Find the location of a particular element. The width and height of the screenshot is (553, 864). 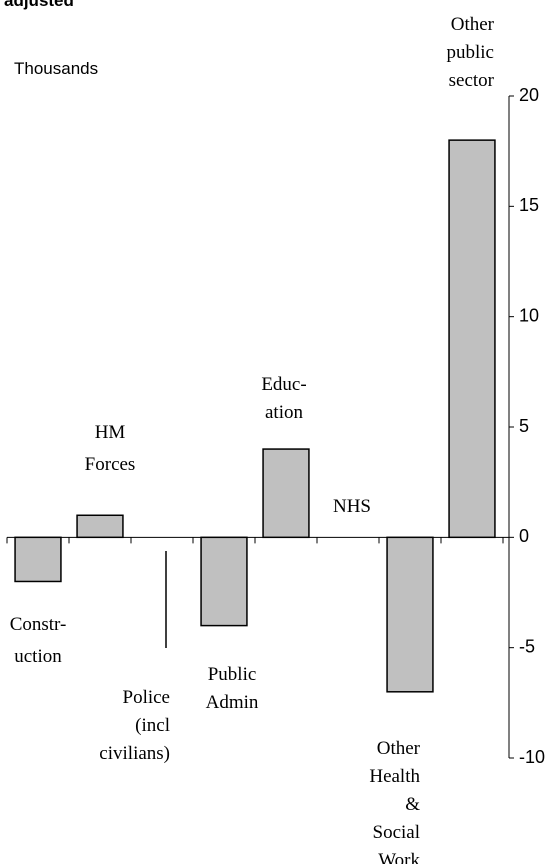

x-tick-label: Police (incl civilians) is located at coordinates (134, 725).